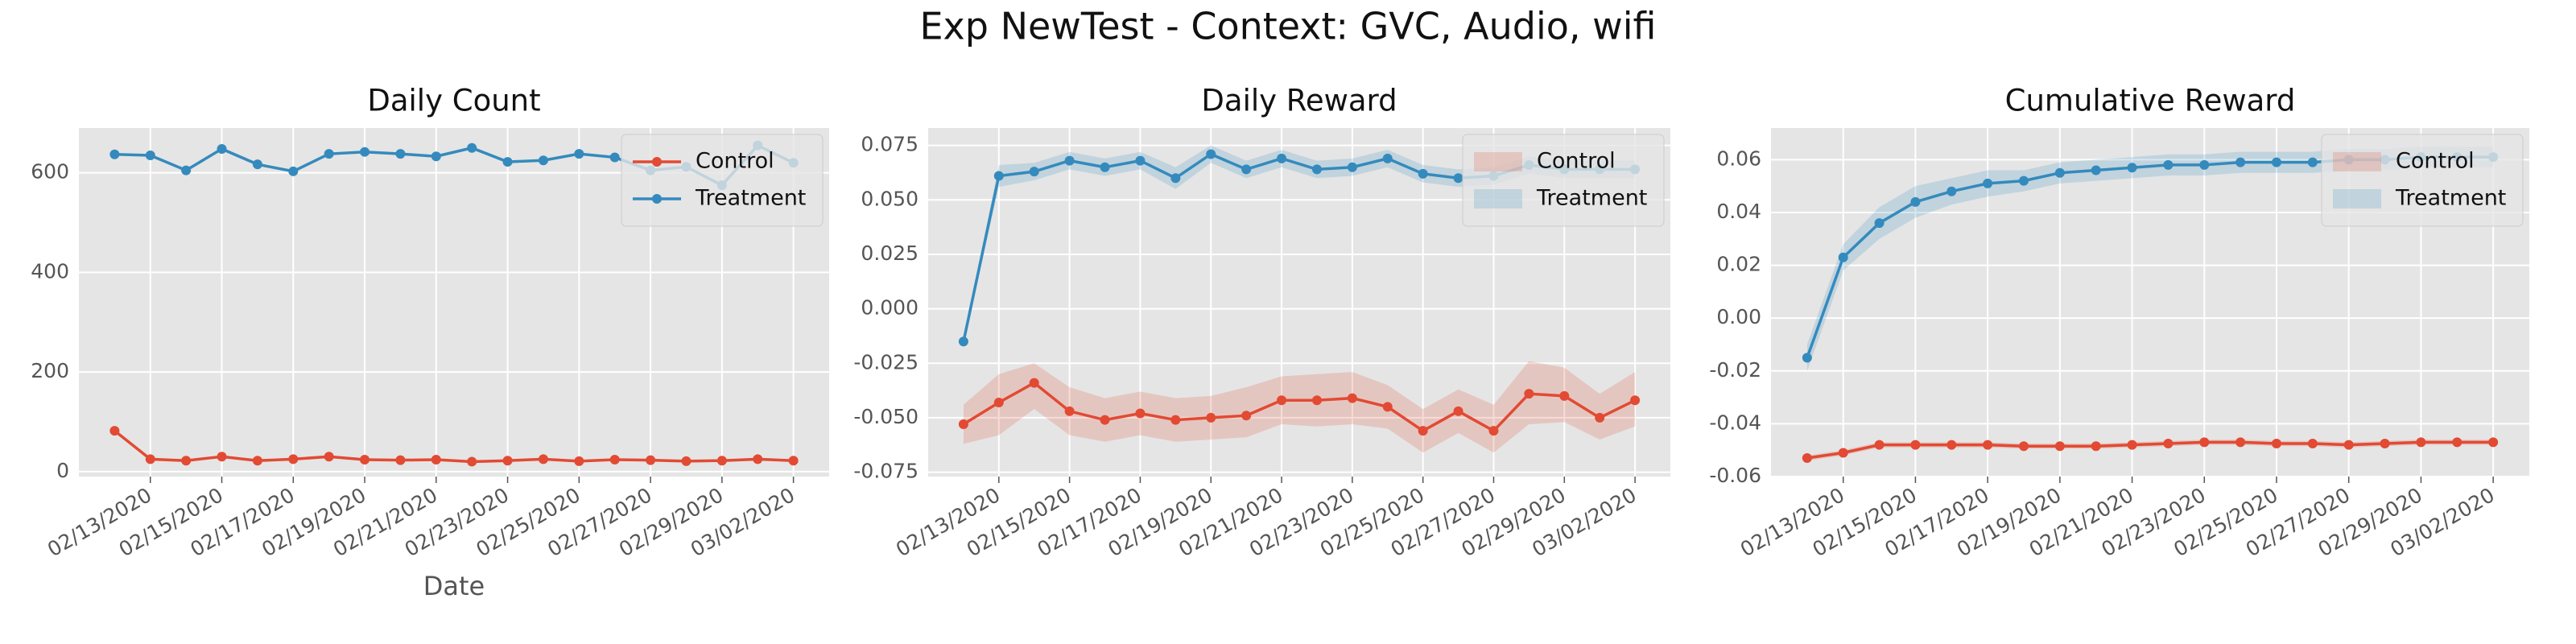 The height and width of the screenshot is (644, 2576). What do you see at coordinates (1735, 475) in the screenshot?
I see `y-tick-label: -0.06` at bounding box center [1735, 475].